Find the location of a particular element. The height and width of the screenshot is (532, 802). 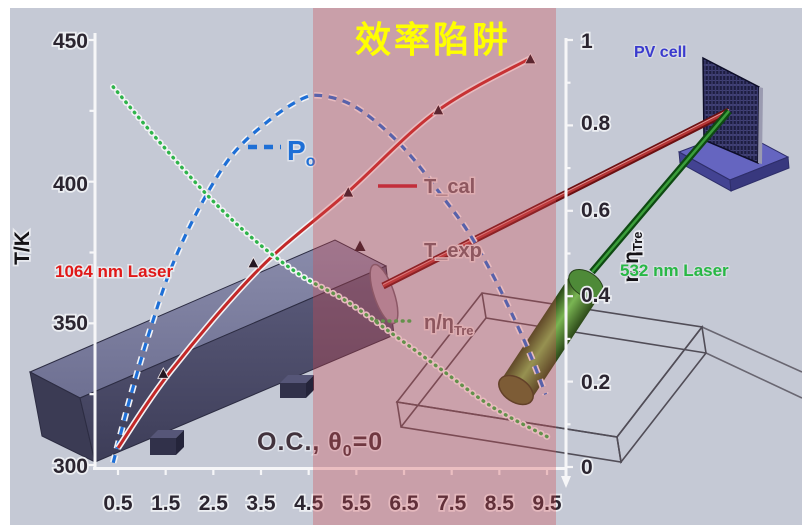

x-tick-label: 3.5 is located at coordinates (261, 503).